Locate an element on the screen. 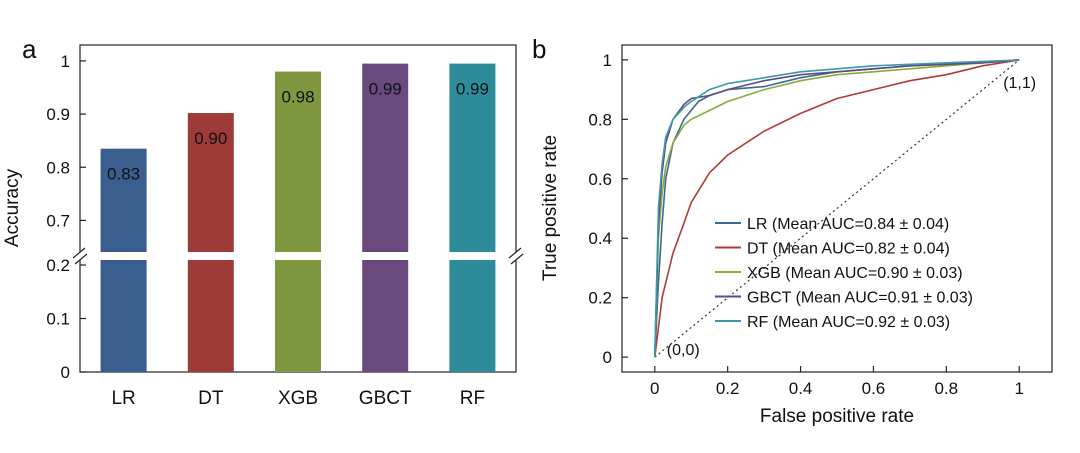 The height and width of the screenshot is (453, 1080). roc-xtick-label: 0.2 is located at coordinates (728, 388).